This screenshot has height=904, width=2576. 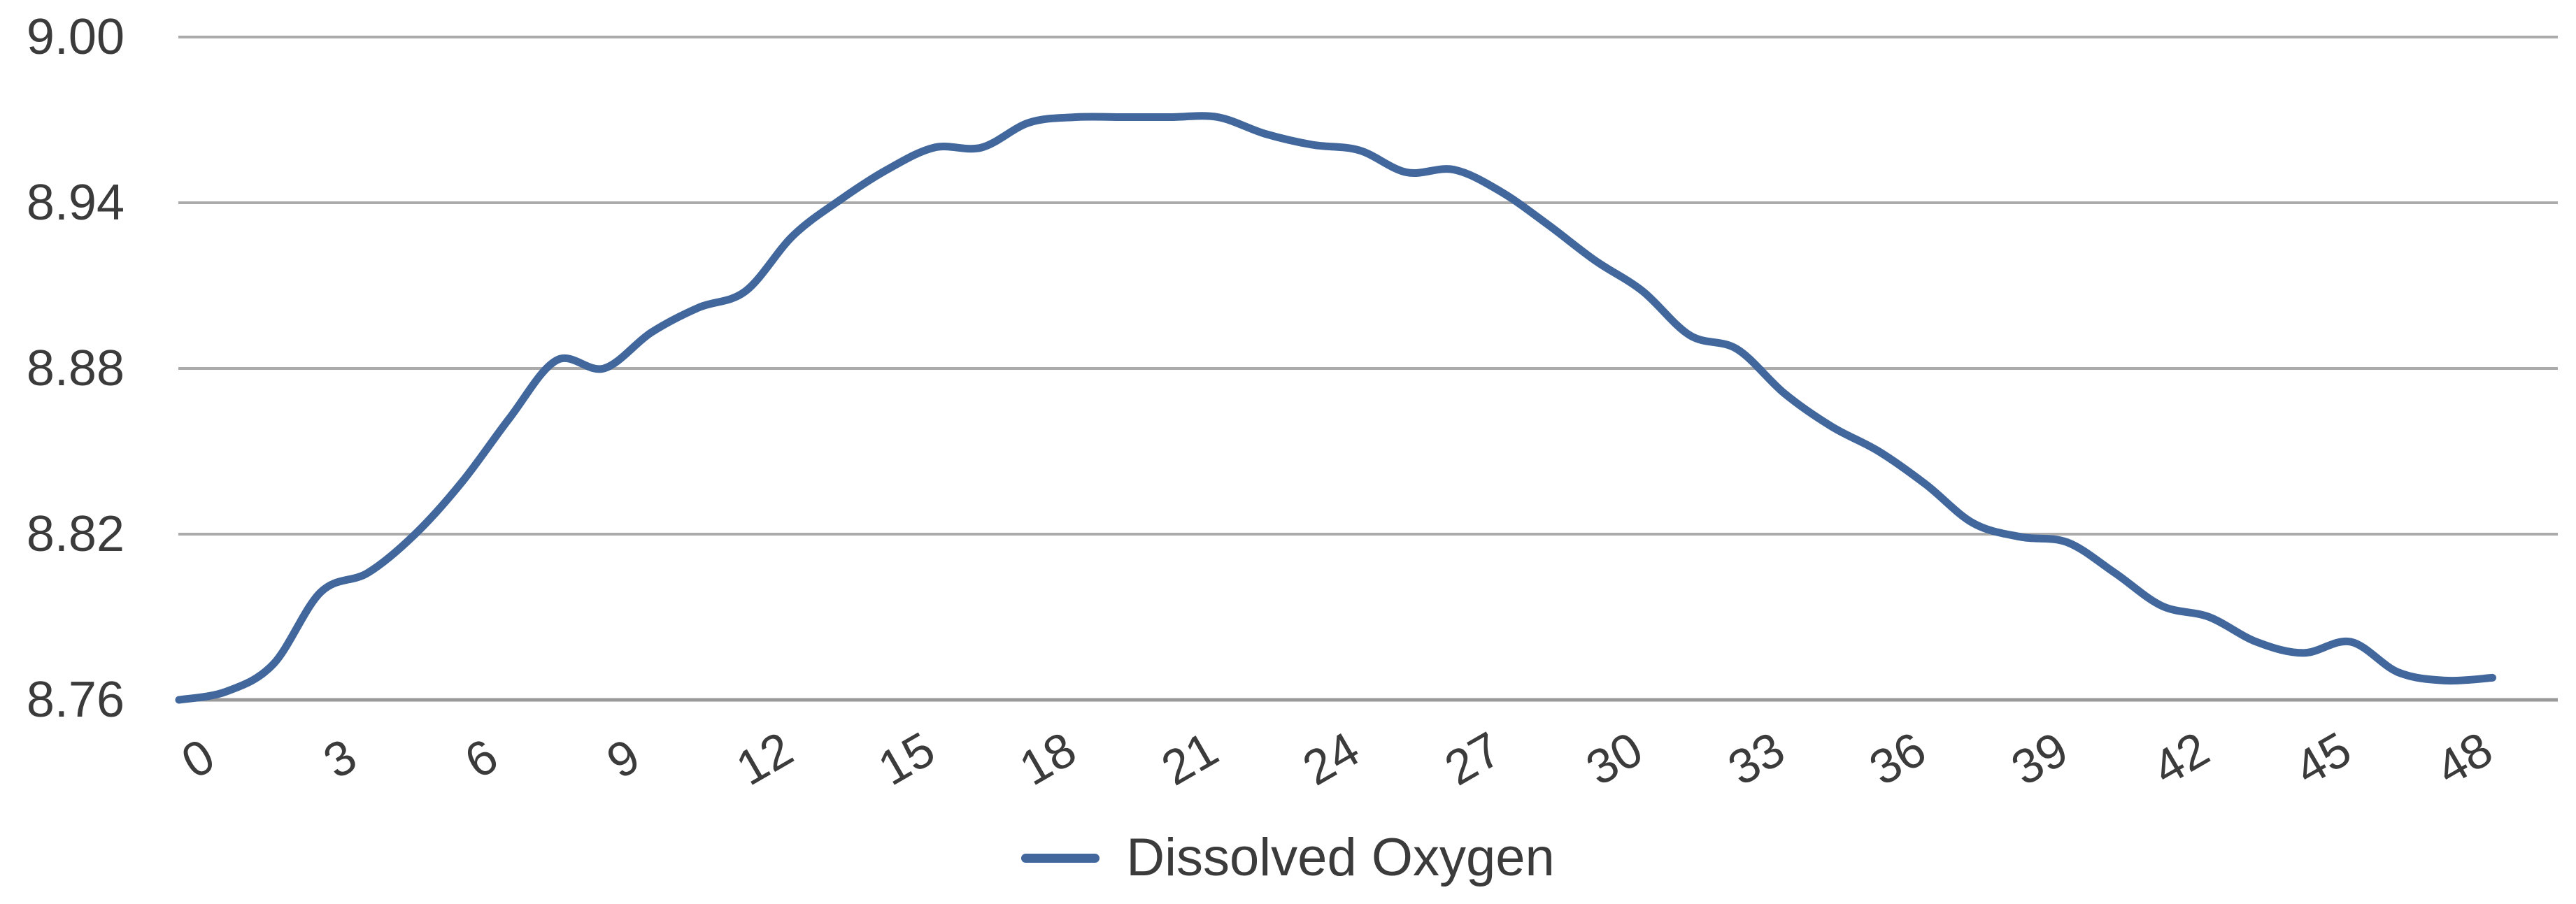 What do you see at coordinates (1060, 858) in the screenshot?
I see `legend-line-swatch` at bounding box center [1060, 858].